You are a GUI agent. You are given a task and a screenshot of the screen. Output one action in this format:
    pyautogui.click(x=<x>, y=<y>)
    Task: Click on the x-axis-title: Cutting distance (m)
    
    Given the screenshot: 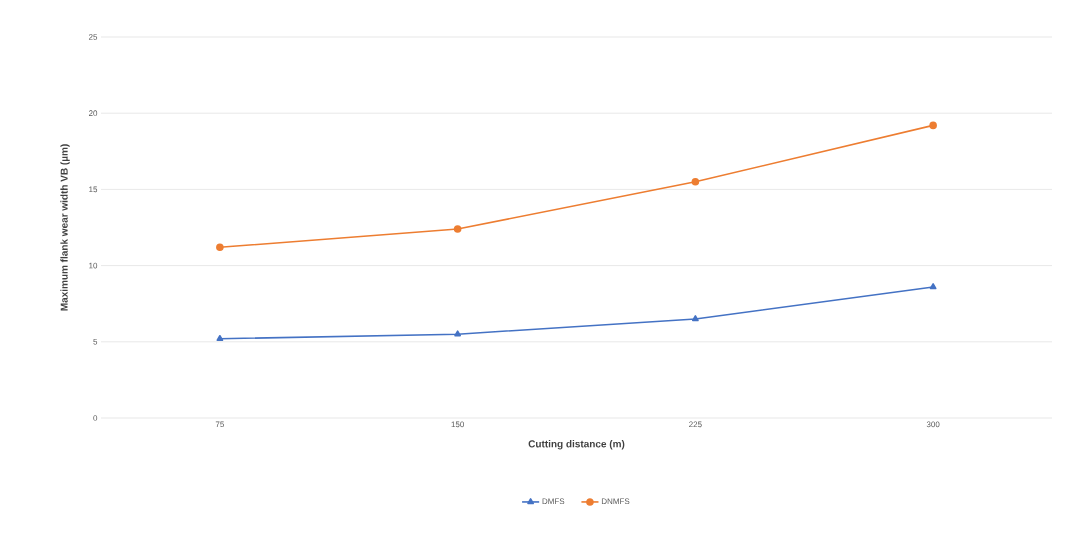 What is the action you would take?
    pyautogui.click(x=576, y=445)
    